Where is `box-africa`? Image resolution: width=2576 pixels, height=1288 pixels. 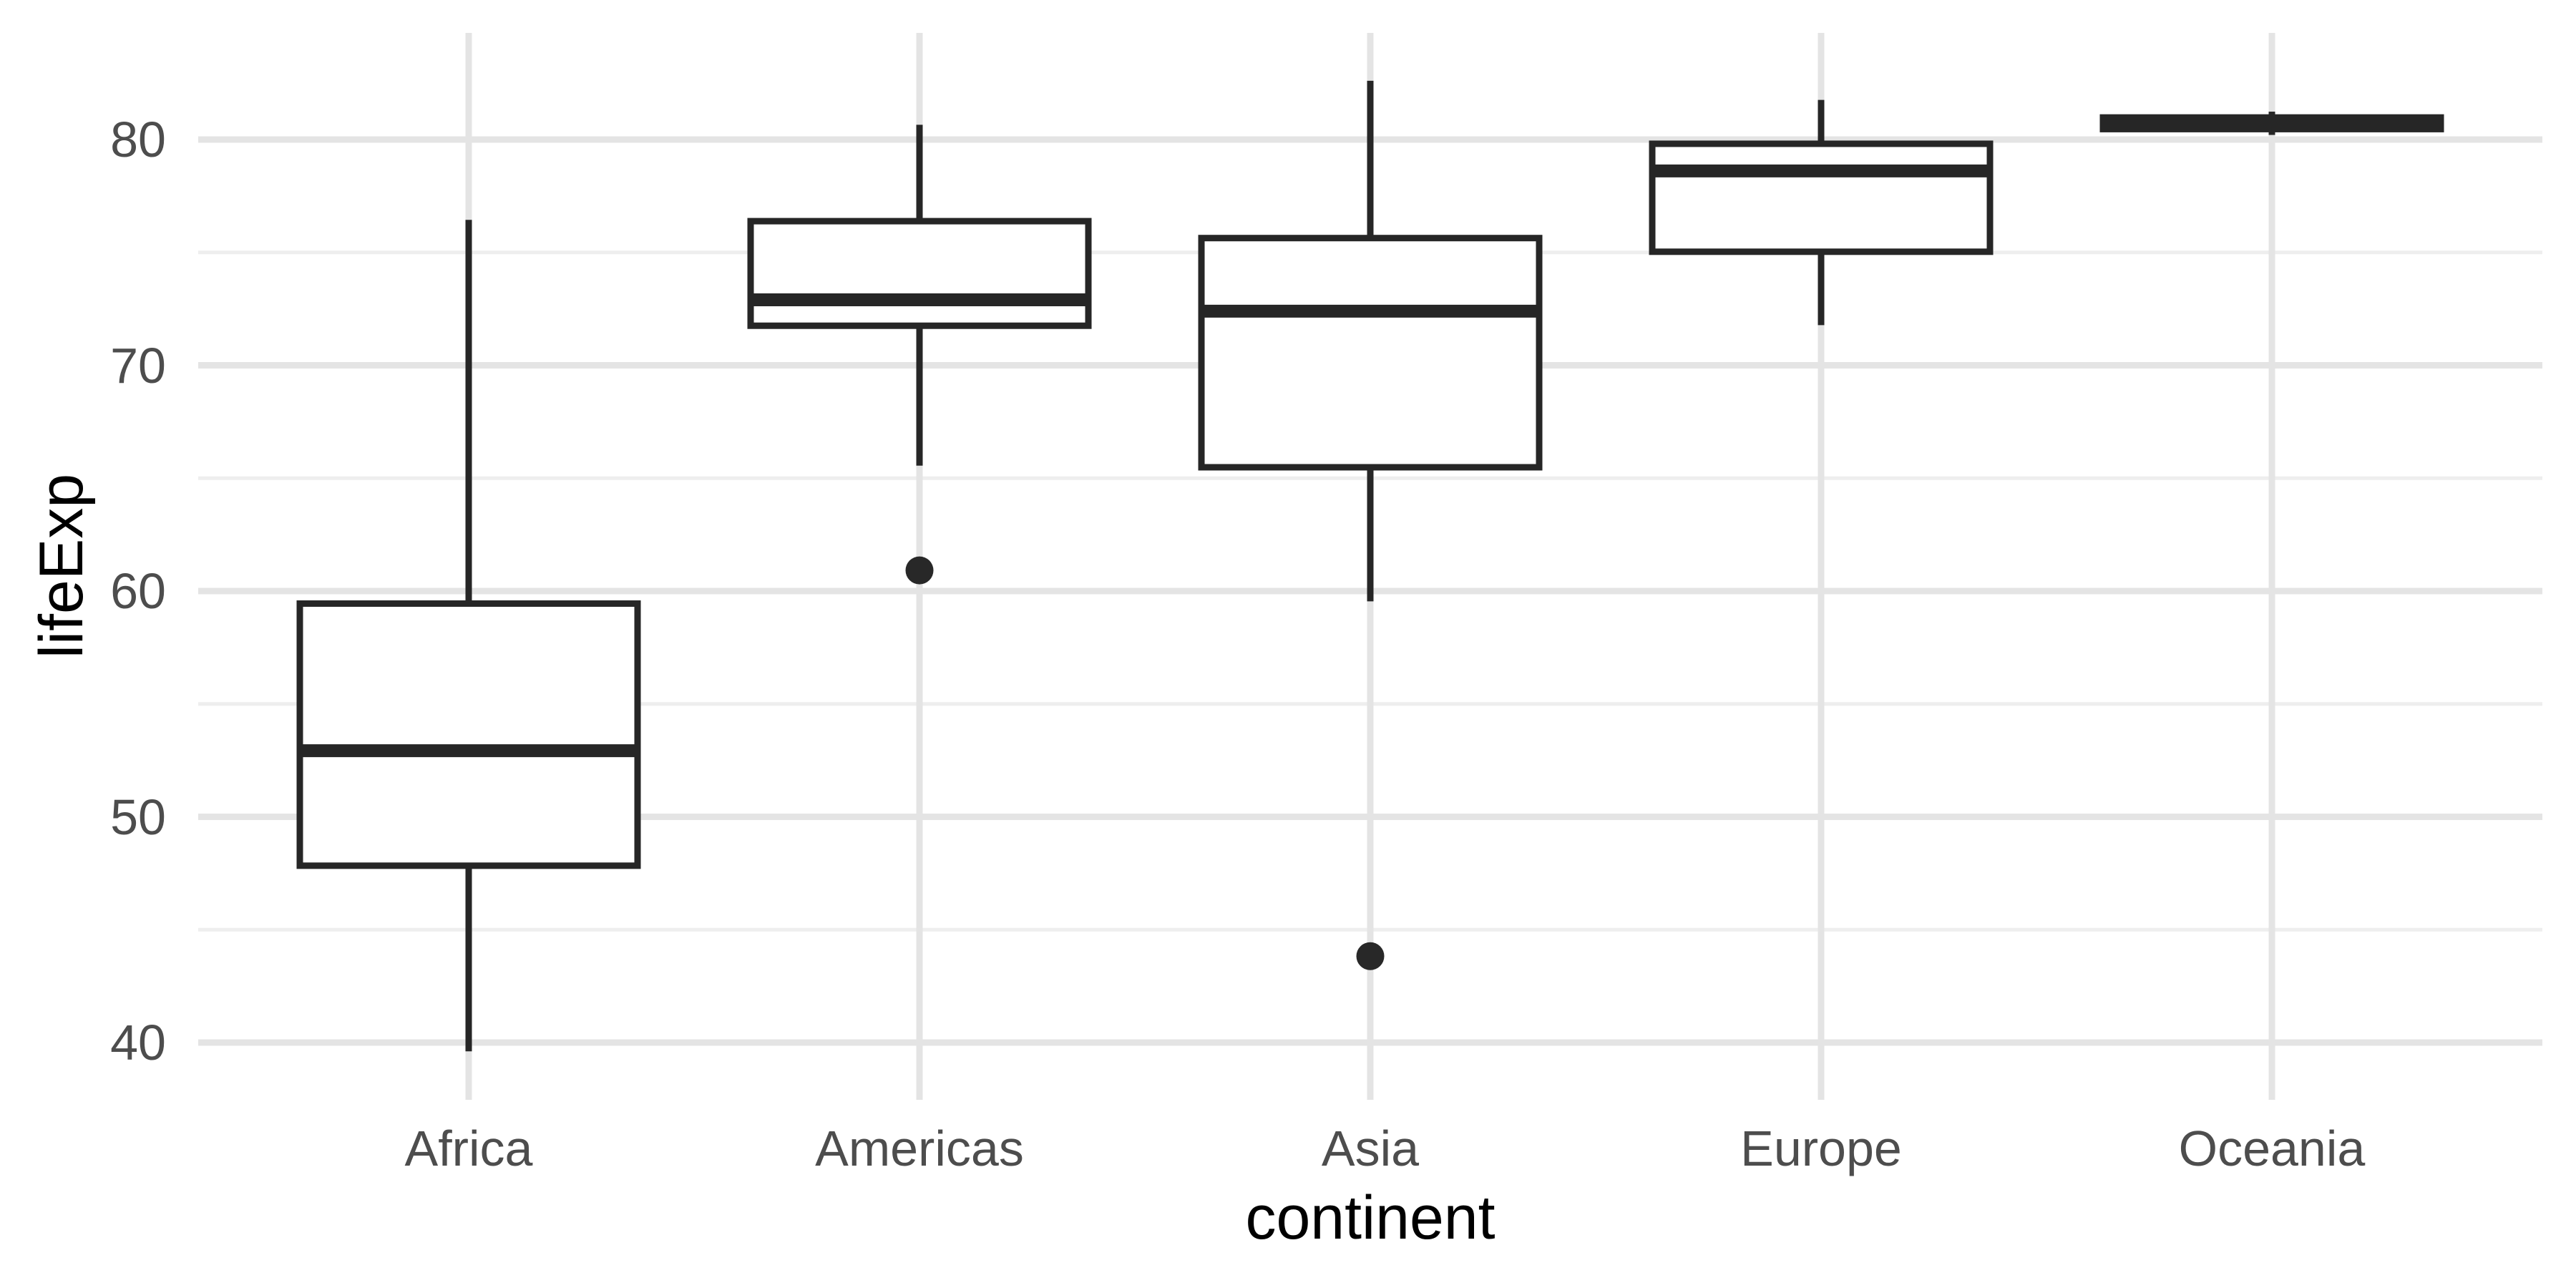 box-africa is located at coordinates (468, 735).